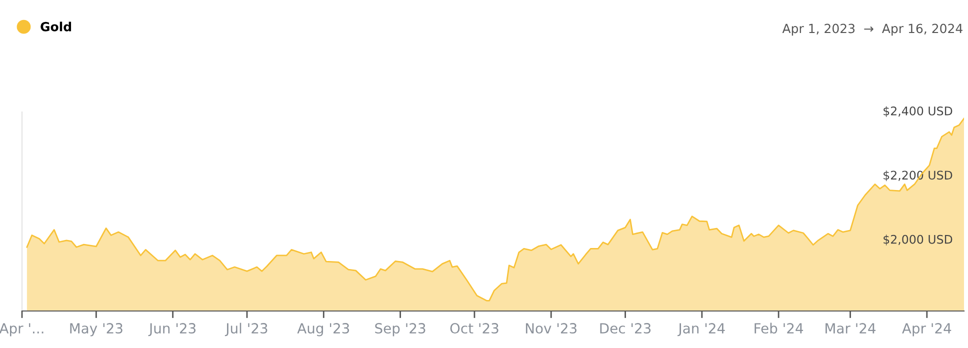 The height and width of the screenshot is (348, 968). I want to click on x-tick-label: Apr '24, so click(927, 329).